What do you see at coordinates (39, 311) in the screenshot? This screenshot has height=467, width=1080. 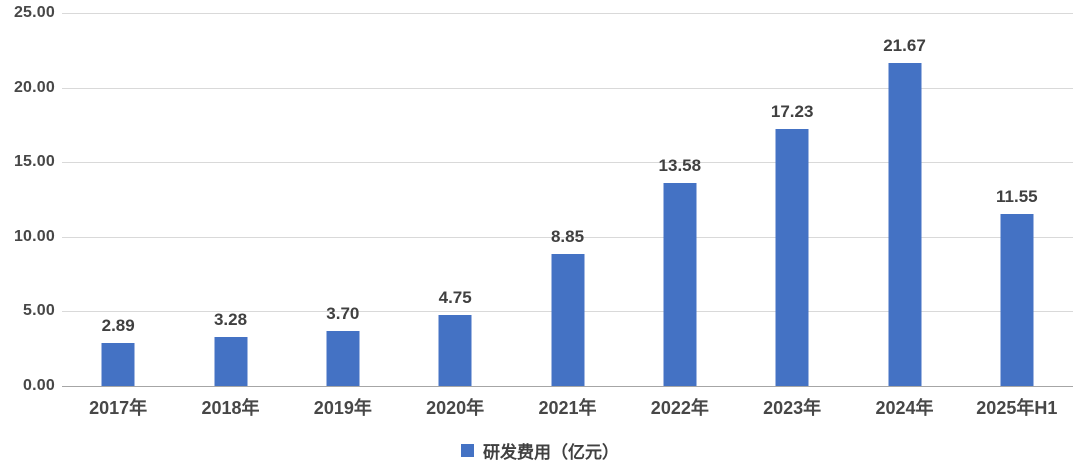 I see `y-tick-label: 5.00` at bounding box center [39, 311].